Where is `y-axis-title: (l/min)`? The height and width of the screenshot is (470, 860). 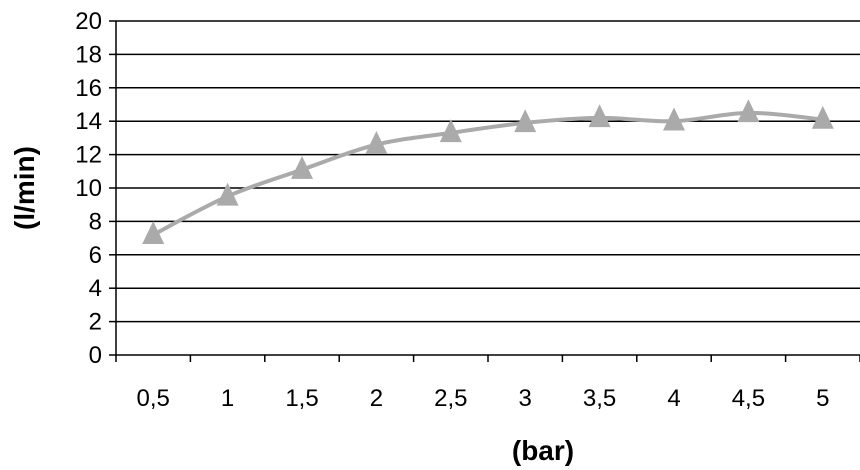
y-axis-title: (l/min) is located at coordinates (24, 188).